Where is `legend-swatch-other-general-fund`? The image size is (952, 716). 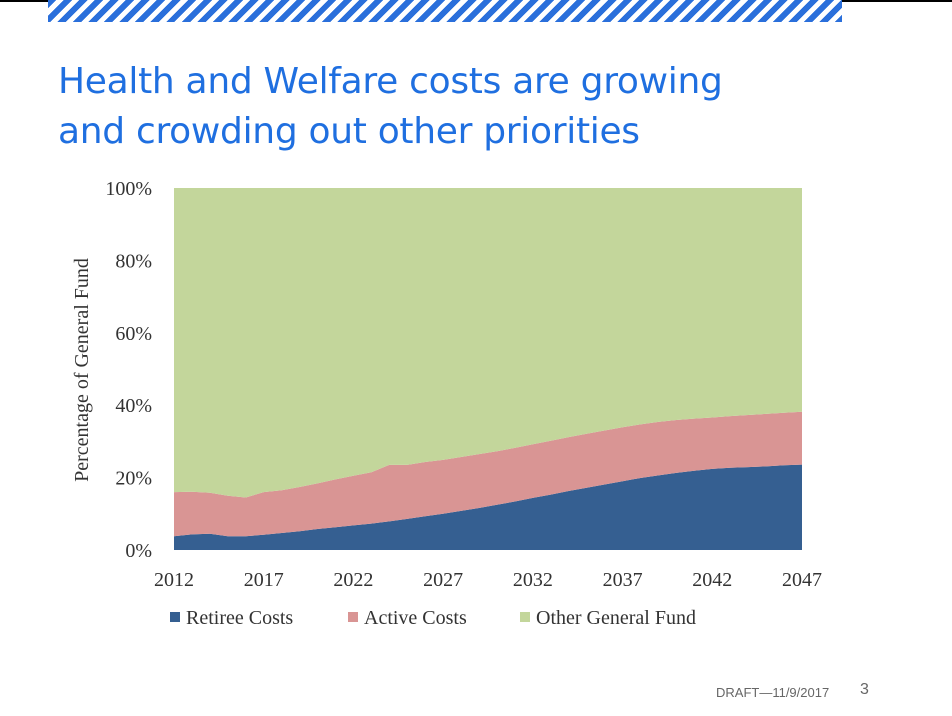 legend-swatch-other-general-fund is located at coordinates (525, 617).